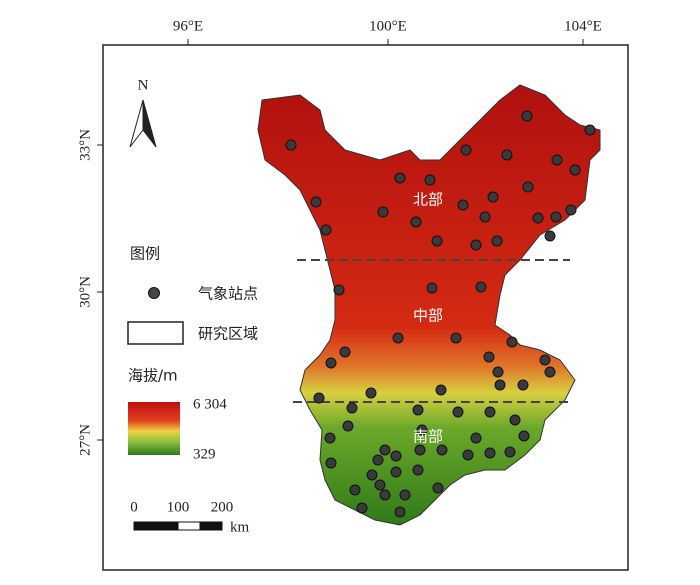  I want to click on legend-title: 海拔/m, so click(153, 376).